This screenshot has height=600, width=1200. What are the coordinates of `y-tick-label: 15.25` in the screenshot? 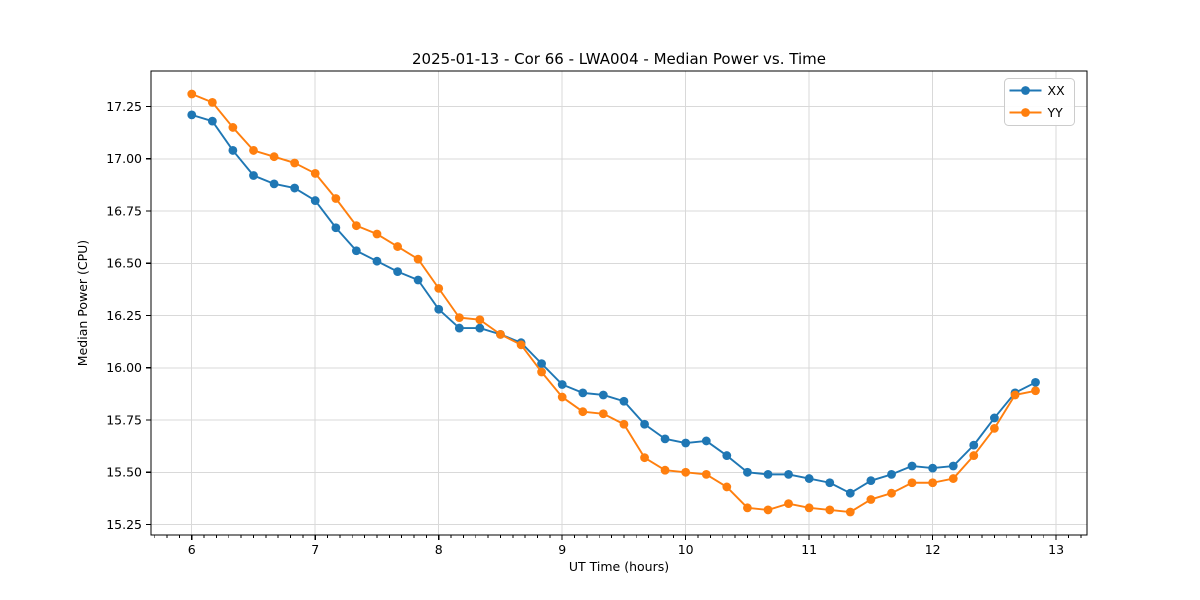 It's located at (124, 524).